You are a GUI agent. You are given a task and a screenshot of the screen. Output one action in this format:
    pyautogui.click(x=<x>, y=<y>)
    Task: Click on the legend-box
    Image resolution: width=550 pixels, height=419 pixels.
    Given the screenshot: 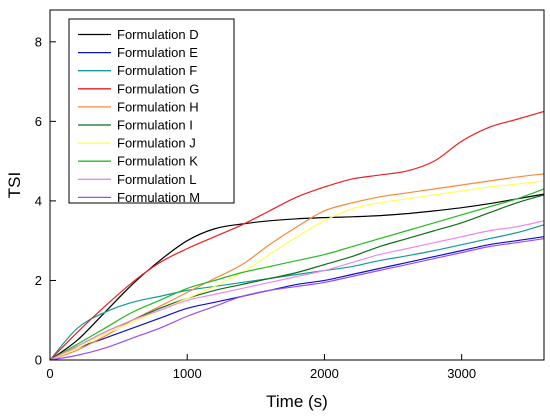 What is the action you would take?
    pyautogui.click(x=151, y=111)
    